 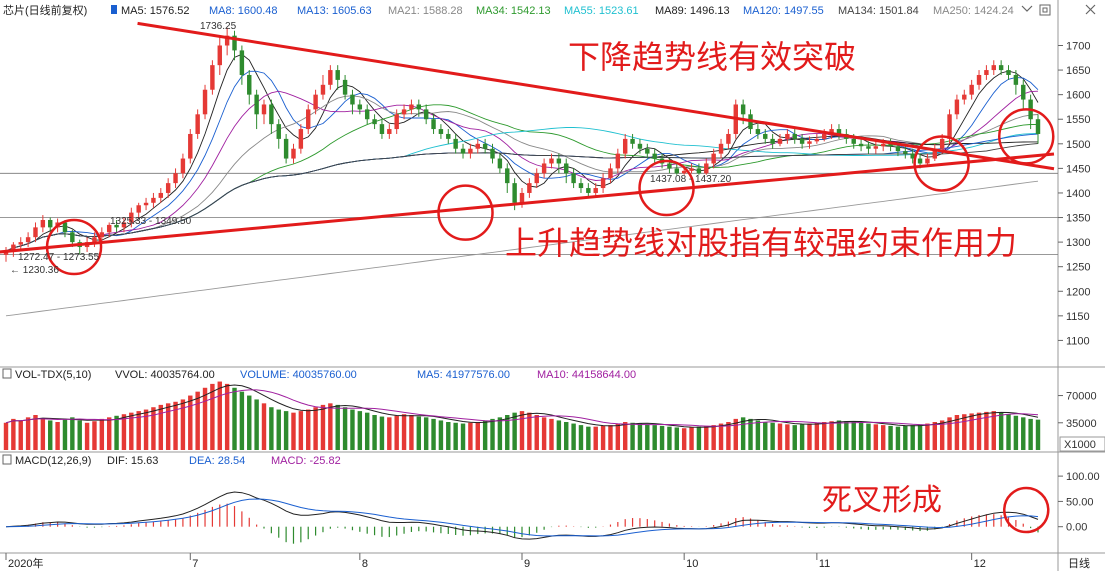 I want to click on ma-legend-item: MA5: 1576.52, so click(x=155, y=11).